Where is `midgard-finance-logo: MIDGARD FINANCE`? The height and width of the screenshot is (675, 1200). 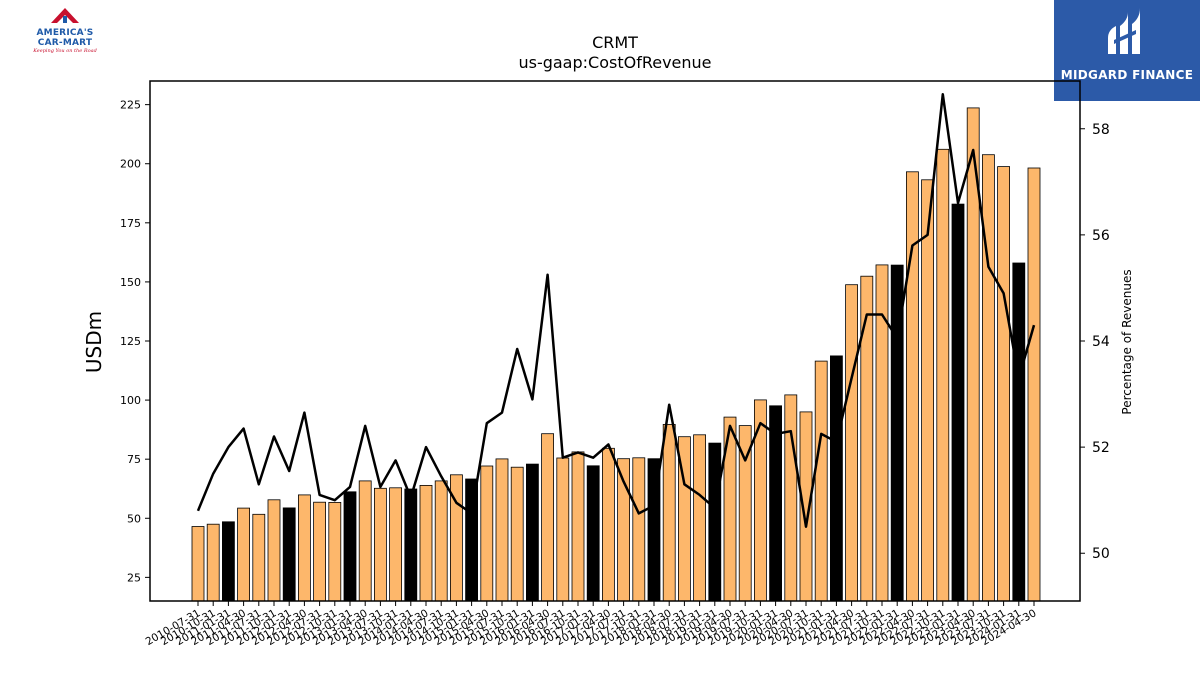
midgard-finance-logo: MIDGARD FINANCE is located at coordinates (1127, 50).